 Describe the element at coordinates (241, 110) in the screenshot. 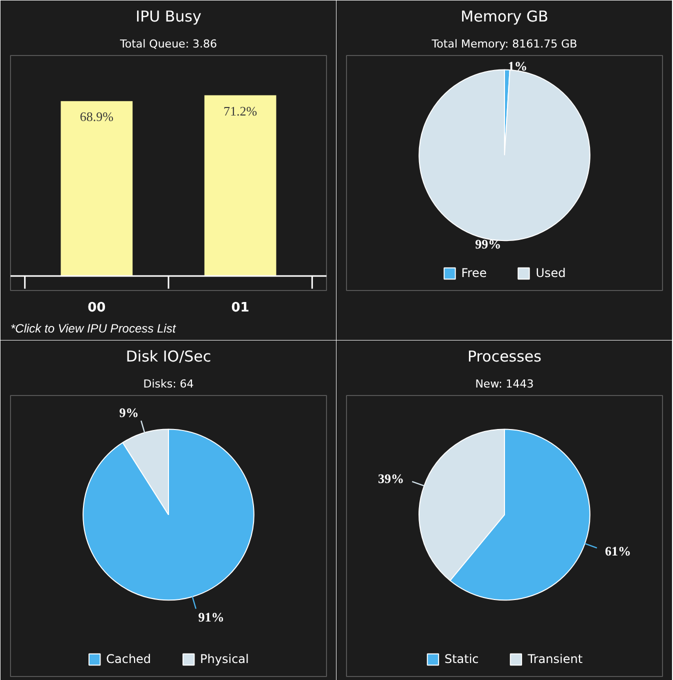

I see `data-label: 71.2%` at that location.